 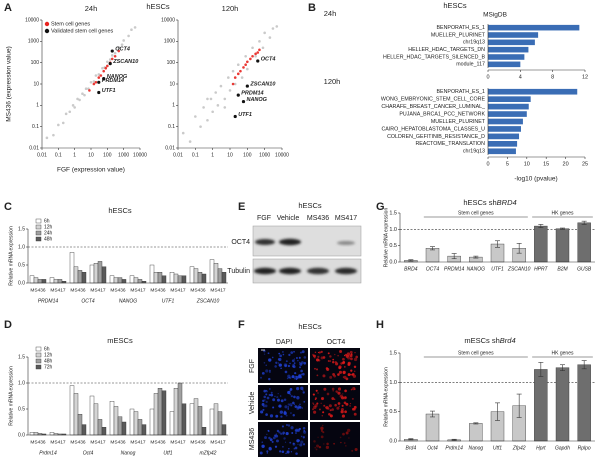 I want to click on legend-label: 48h, so click(x=48, y=239).